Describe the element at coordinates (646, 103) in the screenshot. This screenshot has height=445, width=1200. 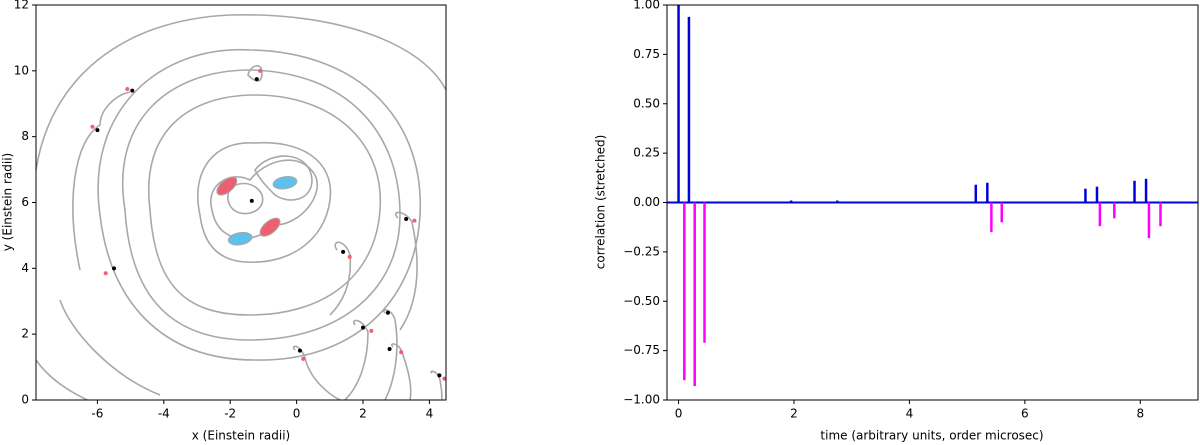
I see `y-tick-label: 0.50` at that location.